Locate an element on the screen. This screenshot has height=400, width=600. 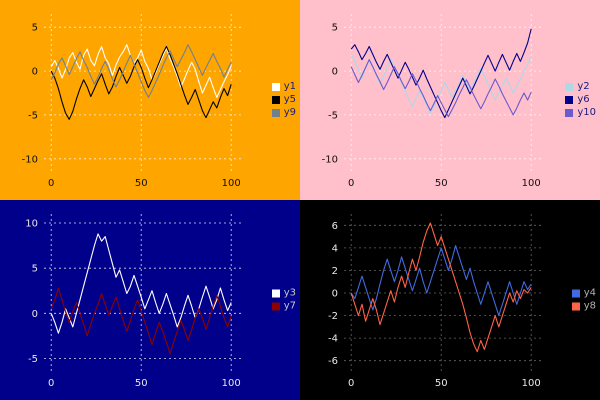
legend: y3 y7 is located at coordinates (283, 299).